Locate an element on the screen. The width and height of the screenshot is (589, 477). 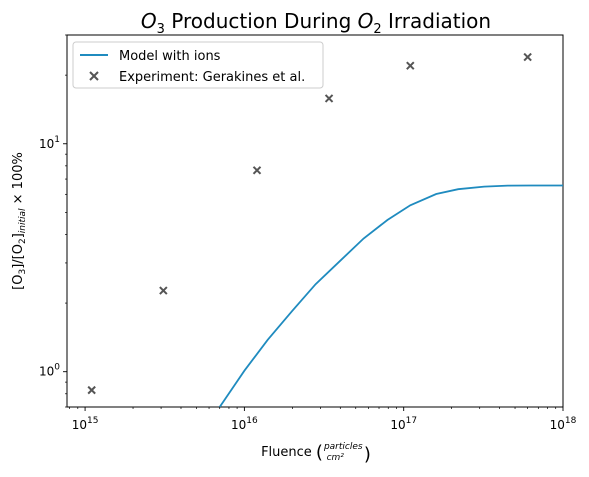
x-tick-label: 1017 is located at coordinates (403, 424).